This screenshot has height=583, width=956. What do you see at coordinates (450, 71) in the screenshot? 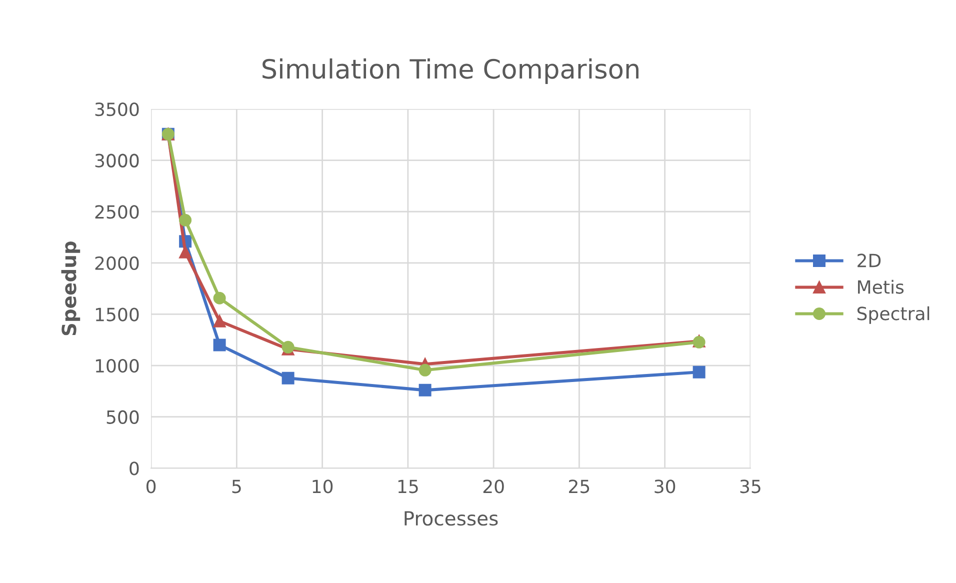
I see `chart-title: Simulation Time Comparison` at bounding box center [450, 71].